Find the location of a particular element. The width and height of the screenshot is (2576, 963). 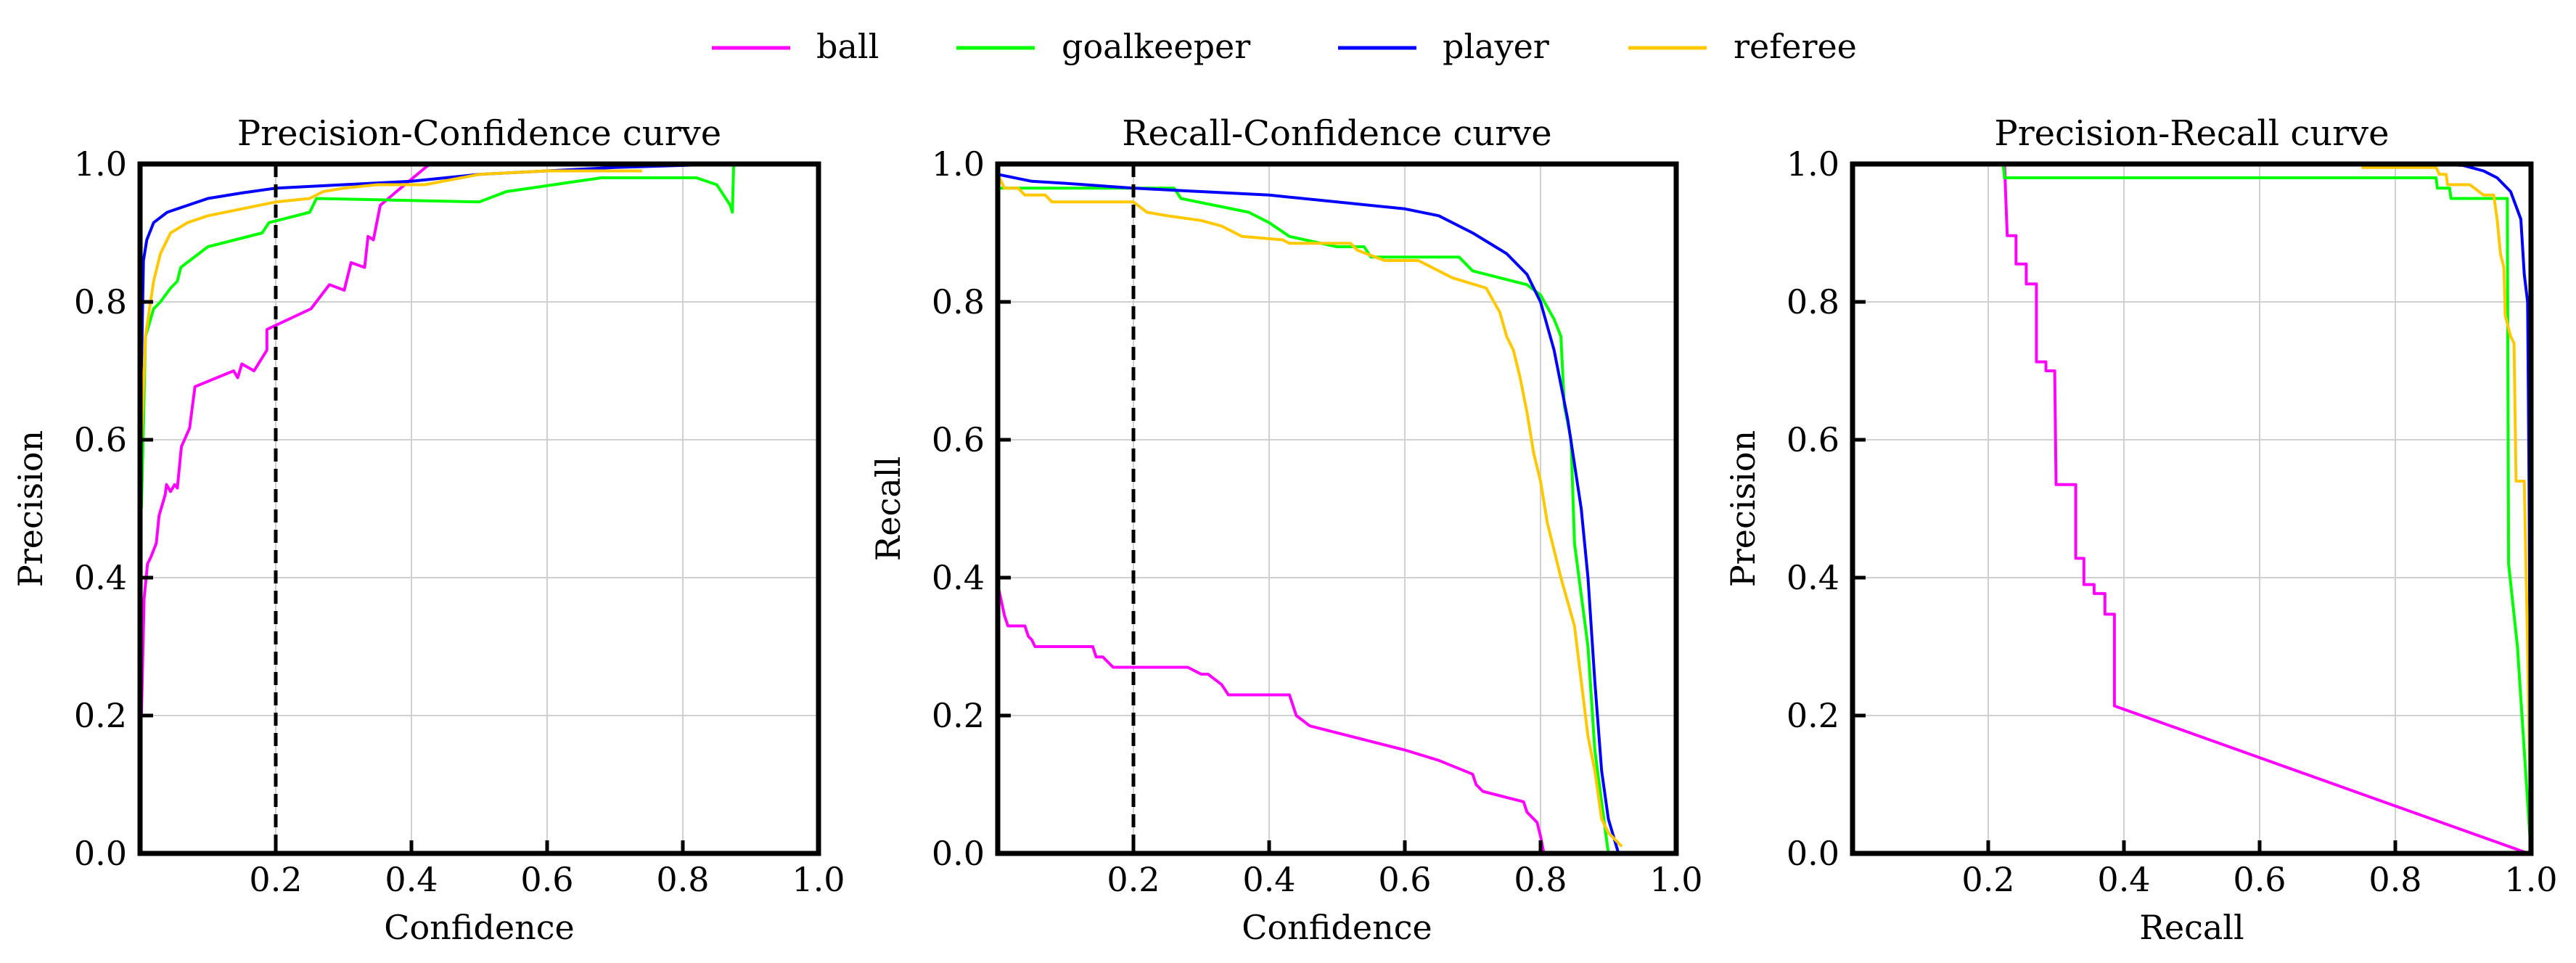

legend-label: ball is located at coordinates (847, 46).